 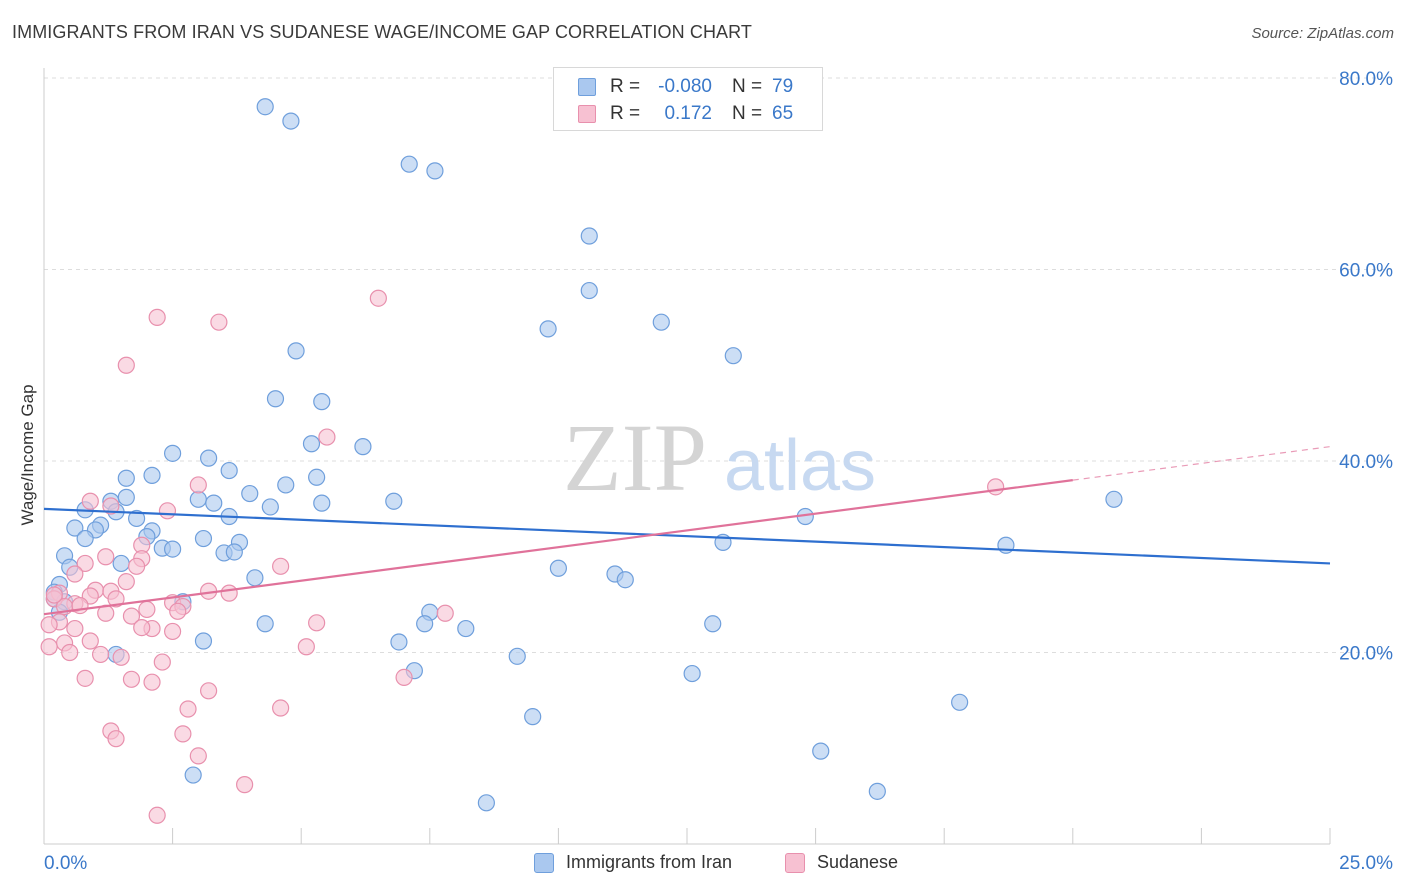 I want to click on legend-row-iran: R = -0.080 N = 79, so click(x=685, y=87).